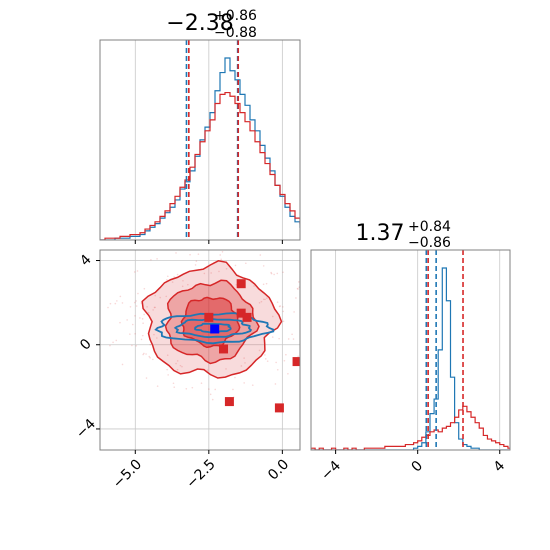 The width and height of the screenshot is (550, 550). I want to click on panel-frame, so click(200, 140).